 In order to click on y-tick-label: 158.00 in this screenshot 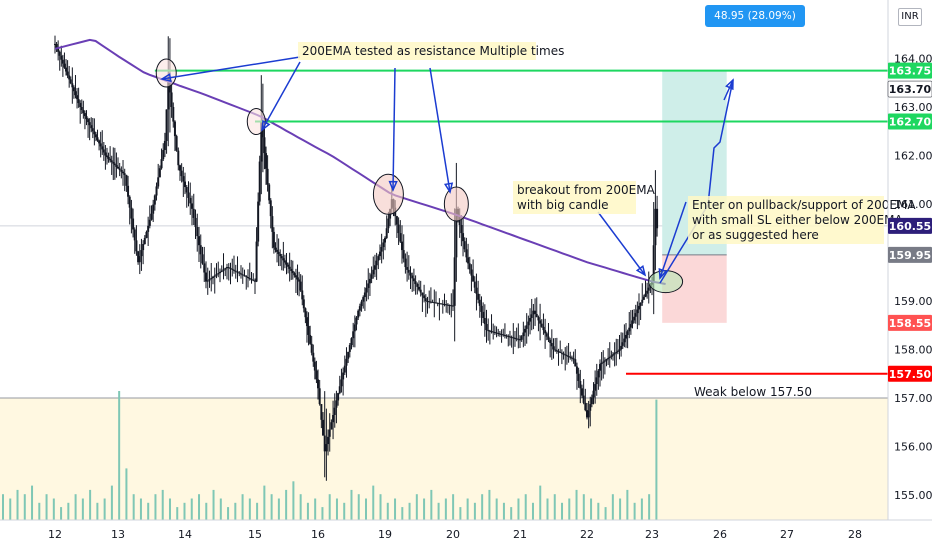, I will do `click(913, 350)`.